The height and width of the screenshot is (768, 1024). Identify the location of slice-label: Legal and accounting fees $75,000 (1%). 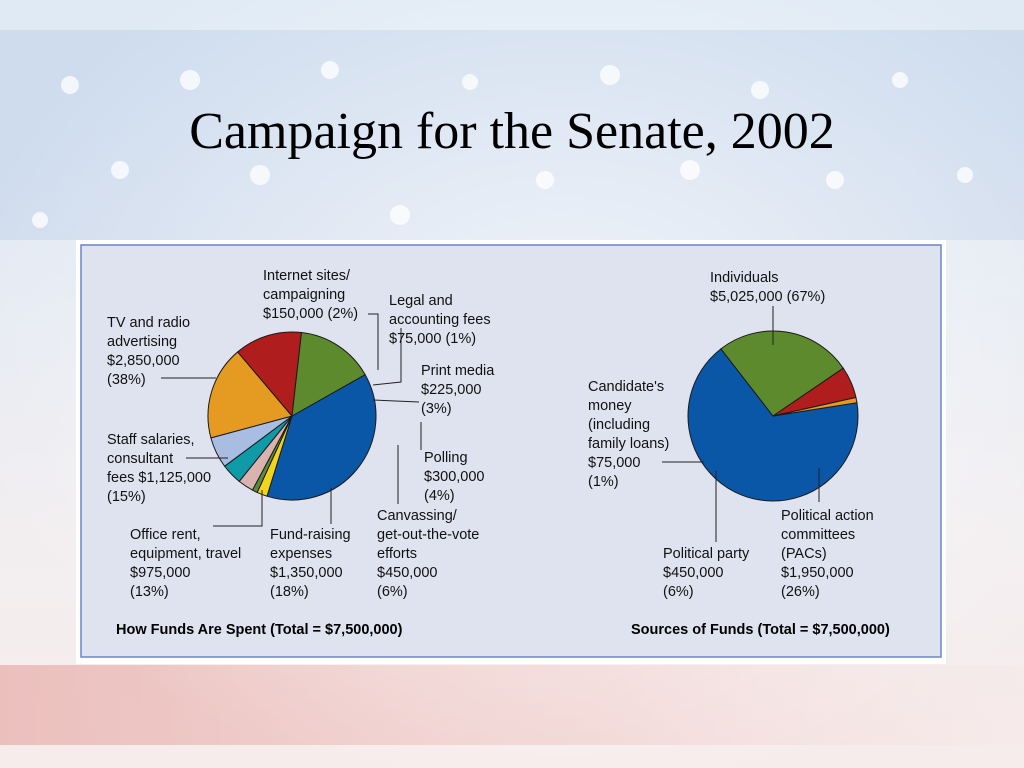
(440, 320).